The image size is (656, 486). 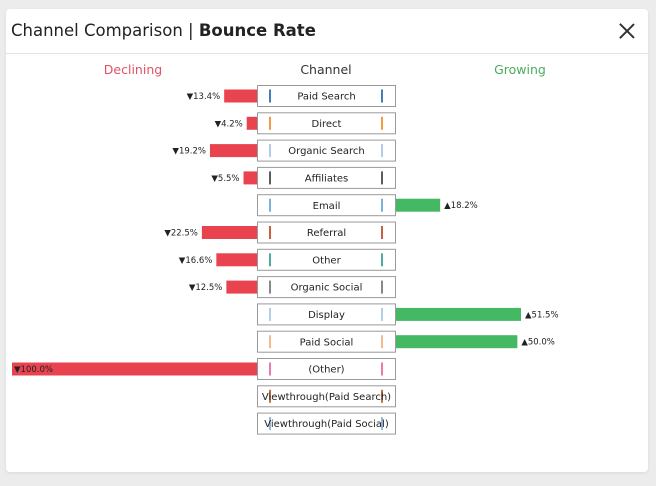 What do you see at coordinates (327, 31) in the screenshot?
I see `panel-header: Channel Comparison | Bounce Rate` at bounding box center [327, 31].